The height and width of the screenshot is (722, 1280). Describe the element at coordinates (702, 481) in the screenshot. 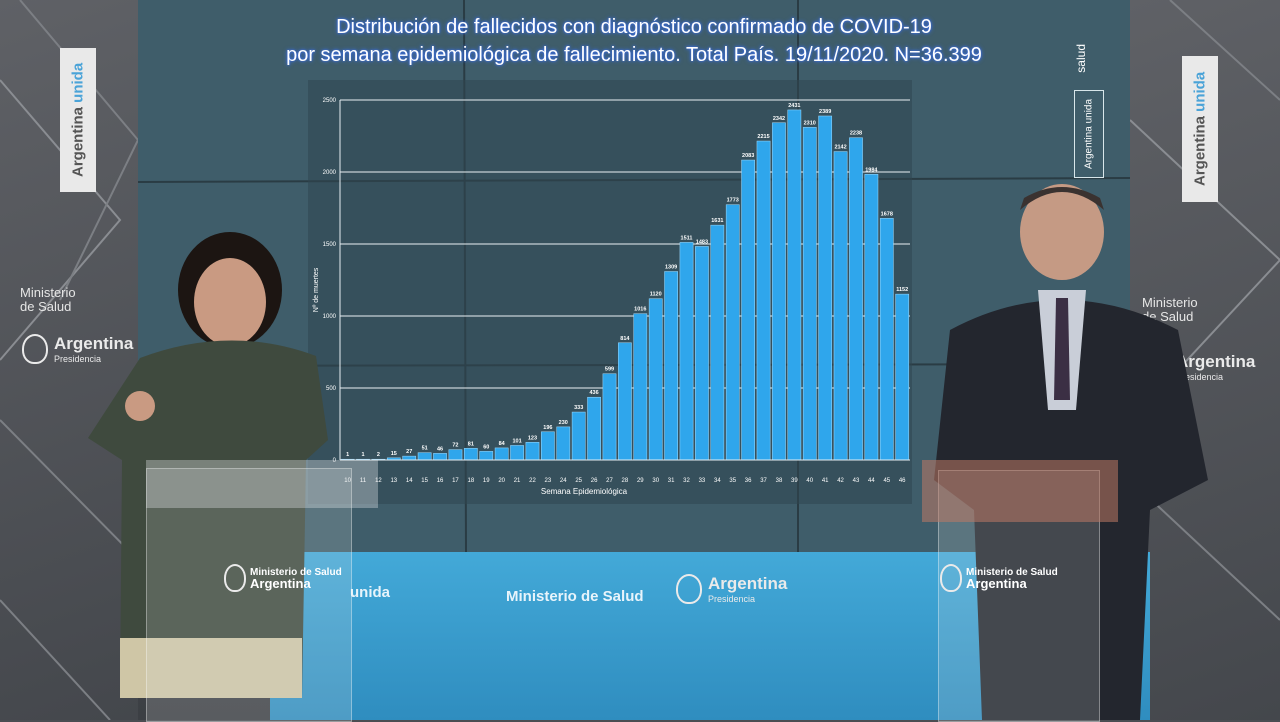

I see `x-tick-label: 33` at that location.